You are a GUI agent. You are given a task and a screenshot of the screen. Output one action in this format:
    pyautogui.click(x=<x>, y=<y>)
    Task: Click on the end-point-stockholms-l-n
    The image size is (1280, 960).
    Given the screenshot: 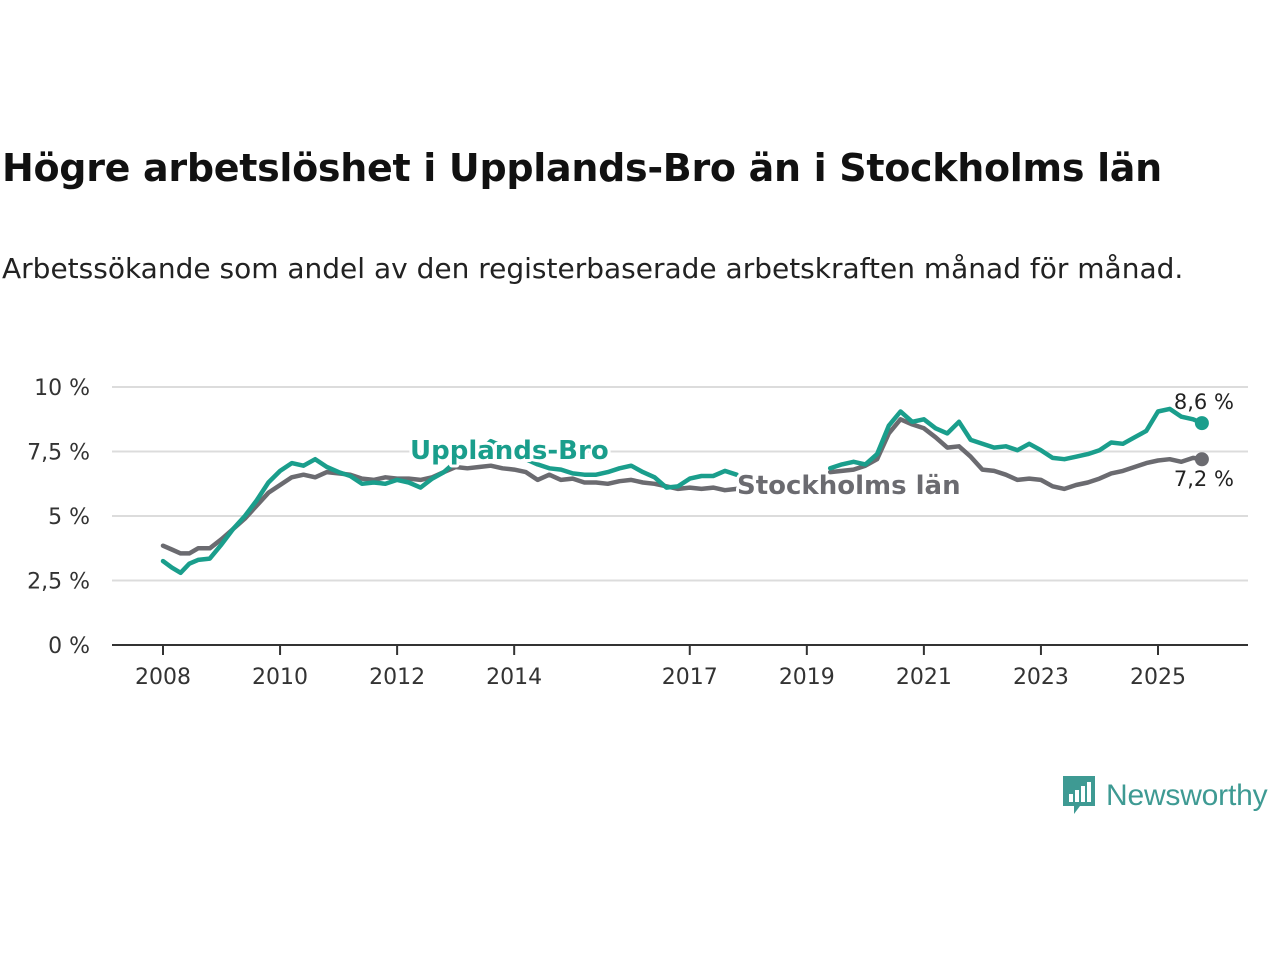 What is the action you would take?
    pyautogui.click(x=1201, y=459)
    